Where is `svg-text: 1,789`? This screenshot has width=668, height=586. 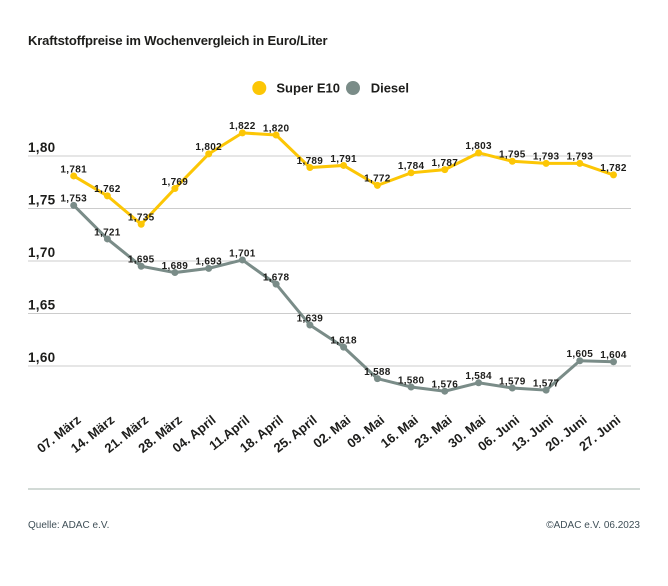
svg-text: 1,789 is located at coordinates (310, 161).